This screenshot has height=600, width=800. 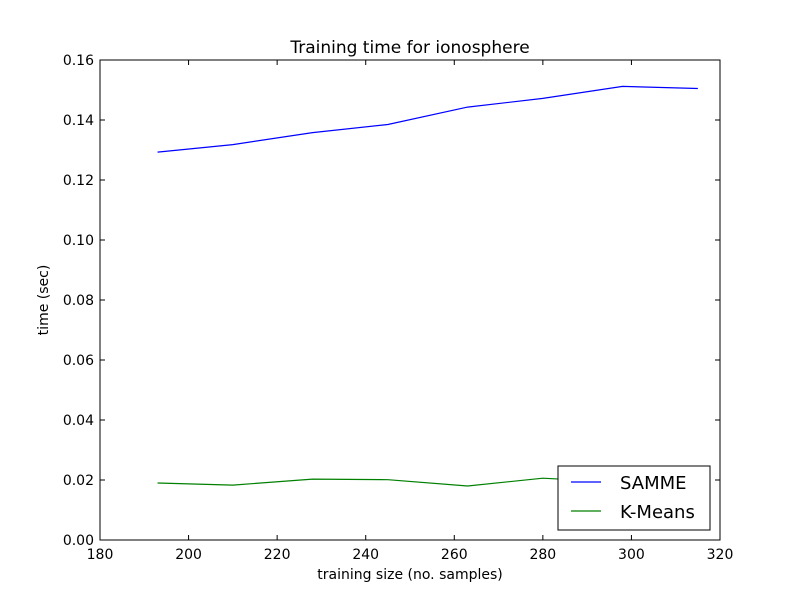 I want to click on y-tick-label: 0.10, so click(x=78, y=241).